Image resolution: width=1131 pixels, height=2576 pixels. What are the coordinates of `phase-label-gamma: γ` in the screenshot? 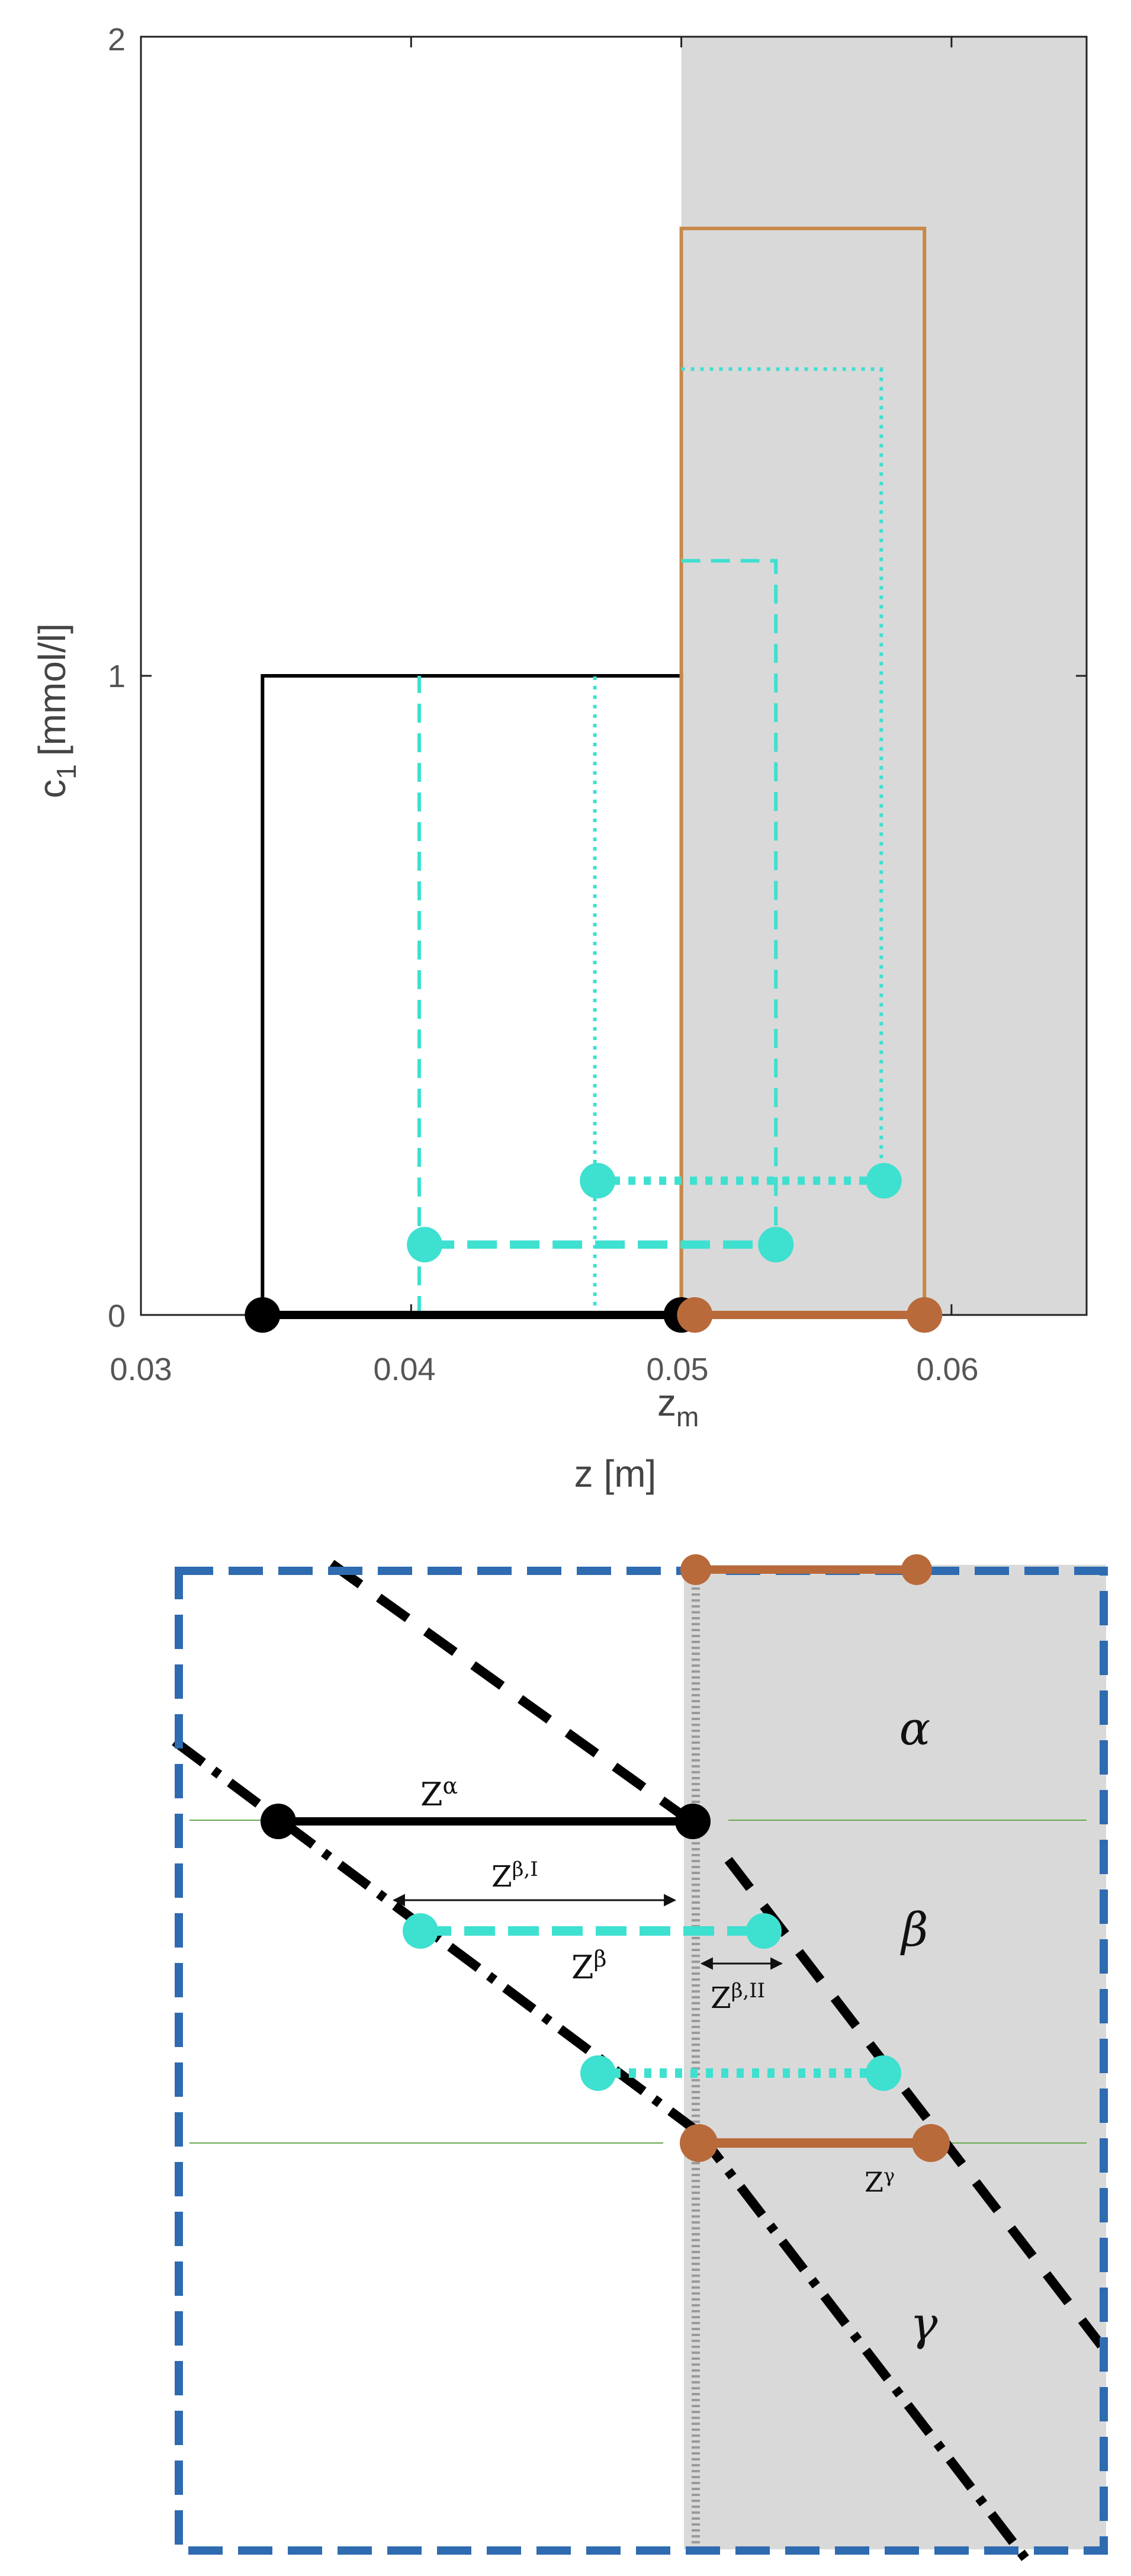 It's located at (924, 2324).